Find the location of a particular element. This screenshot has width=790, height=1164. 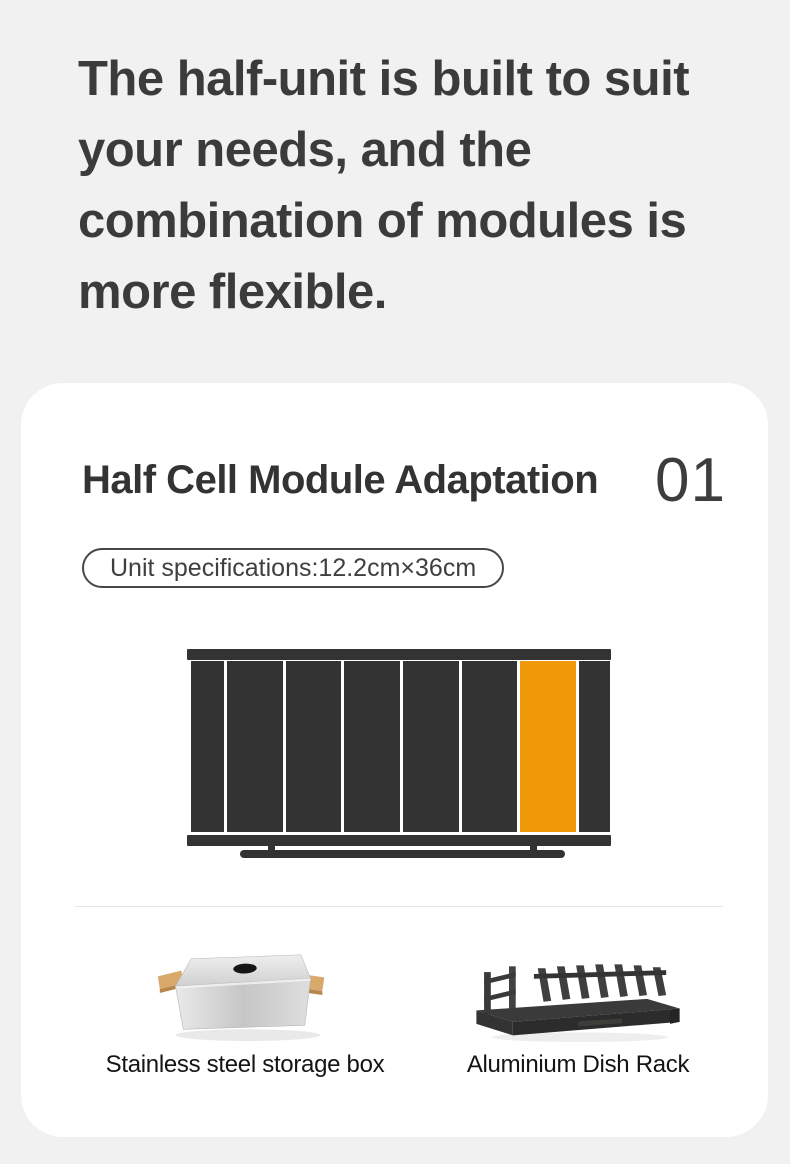

half-cell-module-diagram is located at coordinates (399, 754).